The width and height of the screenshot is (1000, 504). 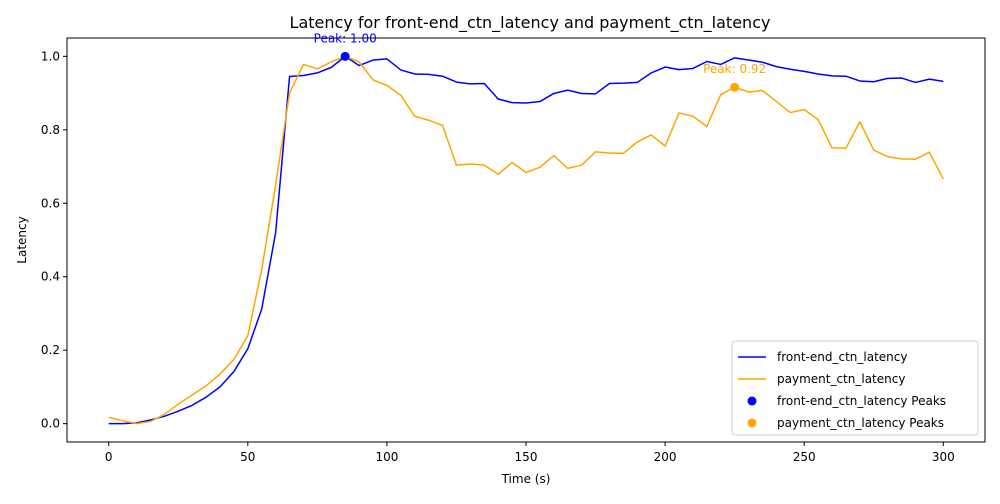 I want to click on y-tick-label: 1.0, so click(x=50, y=56).